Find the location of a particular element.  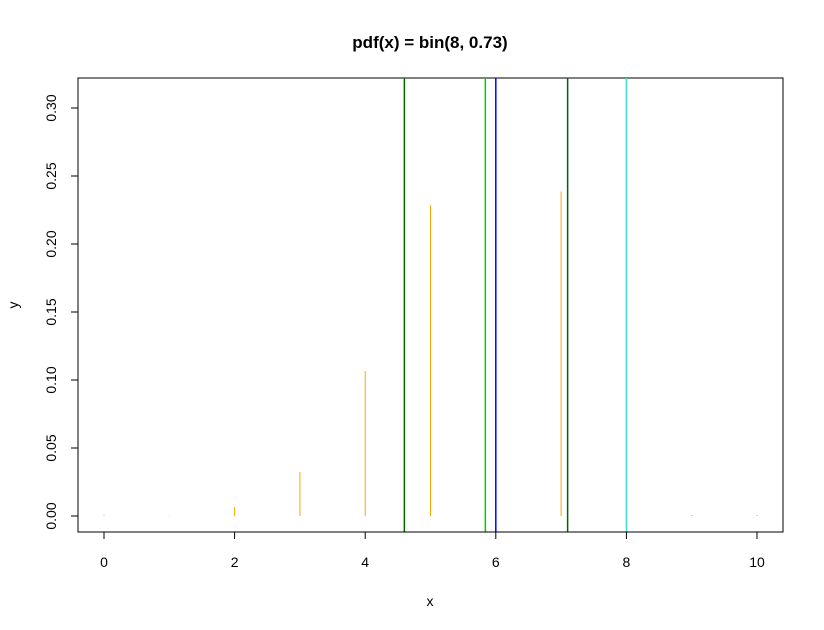

y-axis: 0.00 0.05 0.10 0.15 0.20 0.25 0.30 is located at coordinates (61, 312).